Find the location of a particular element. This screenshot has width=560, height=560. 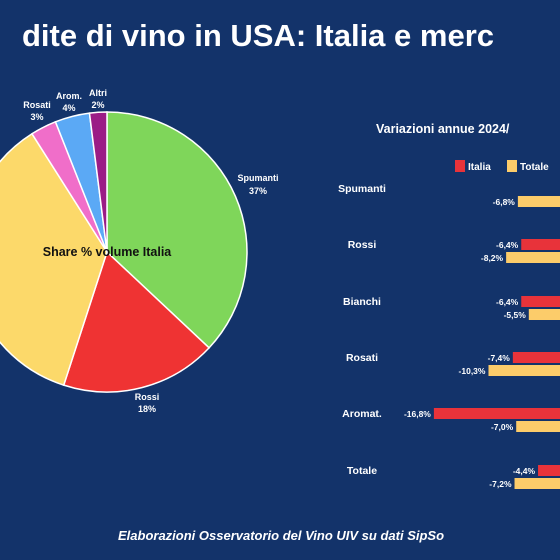

bar-totale-spumanti is located at coordinates (538, 201).